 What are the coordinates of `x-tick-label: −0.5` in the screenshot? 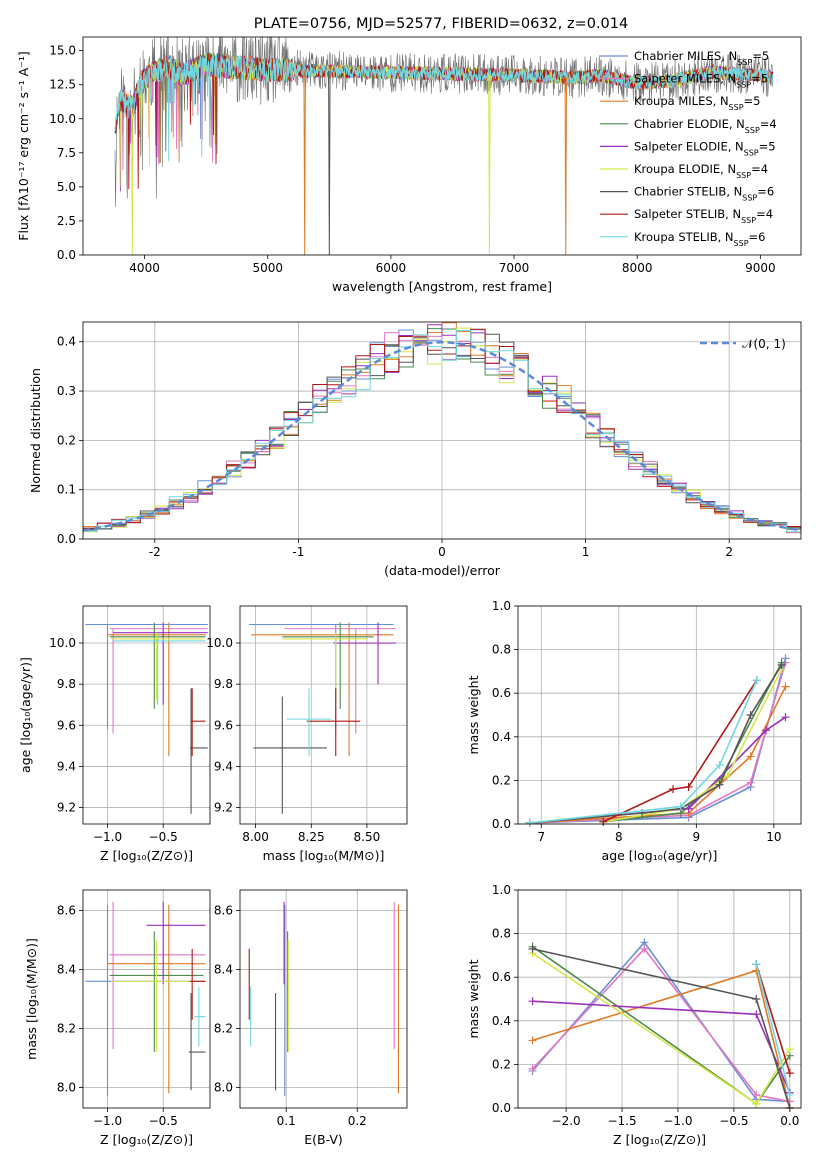 It's located at (163, 837).